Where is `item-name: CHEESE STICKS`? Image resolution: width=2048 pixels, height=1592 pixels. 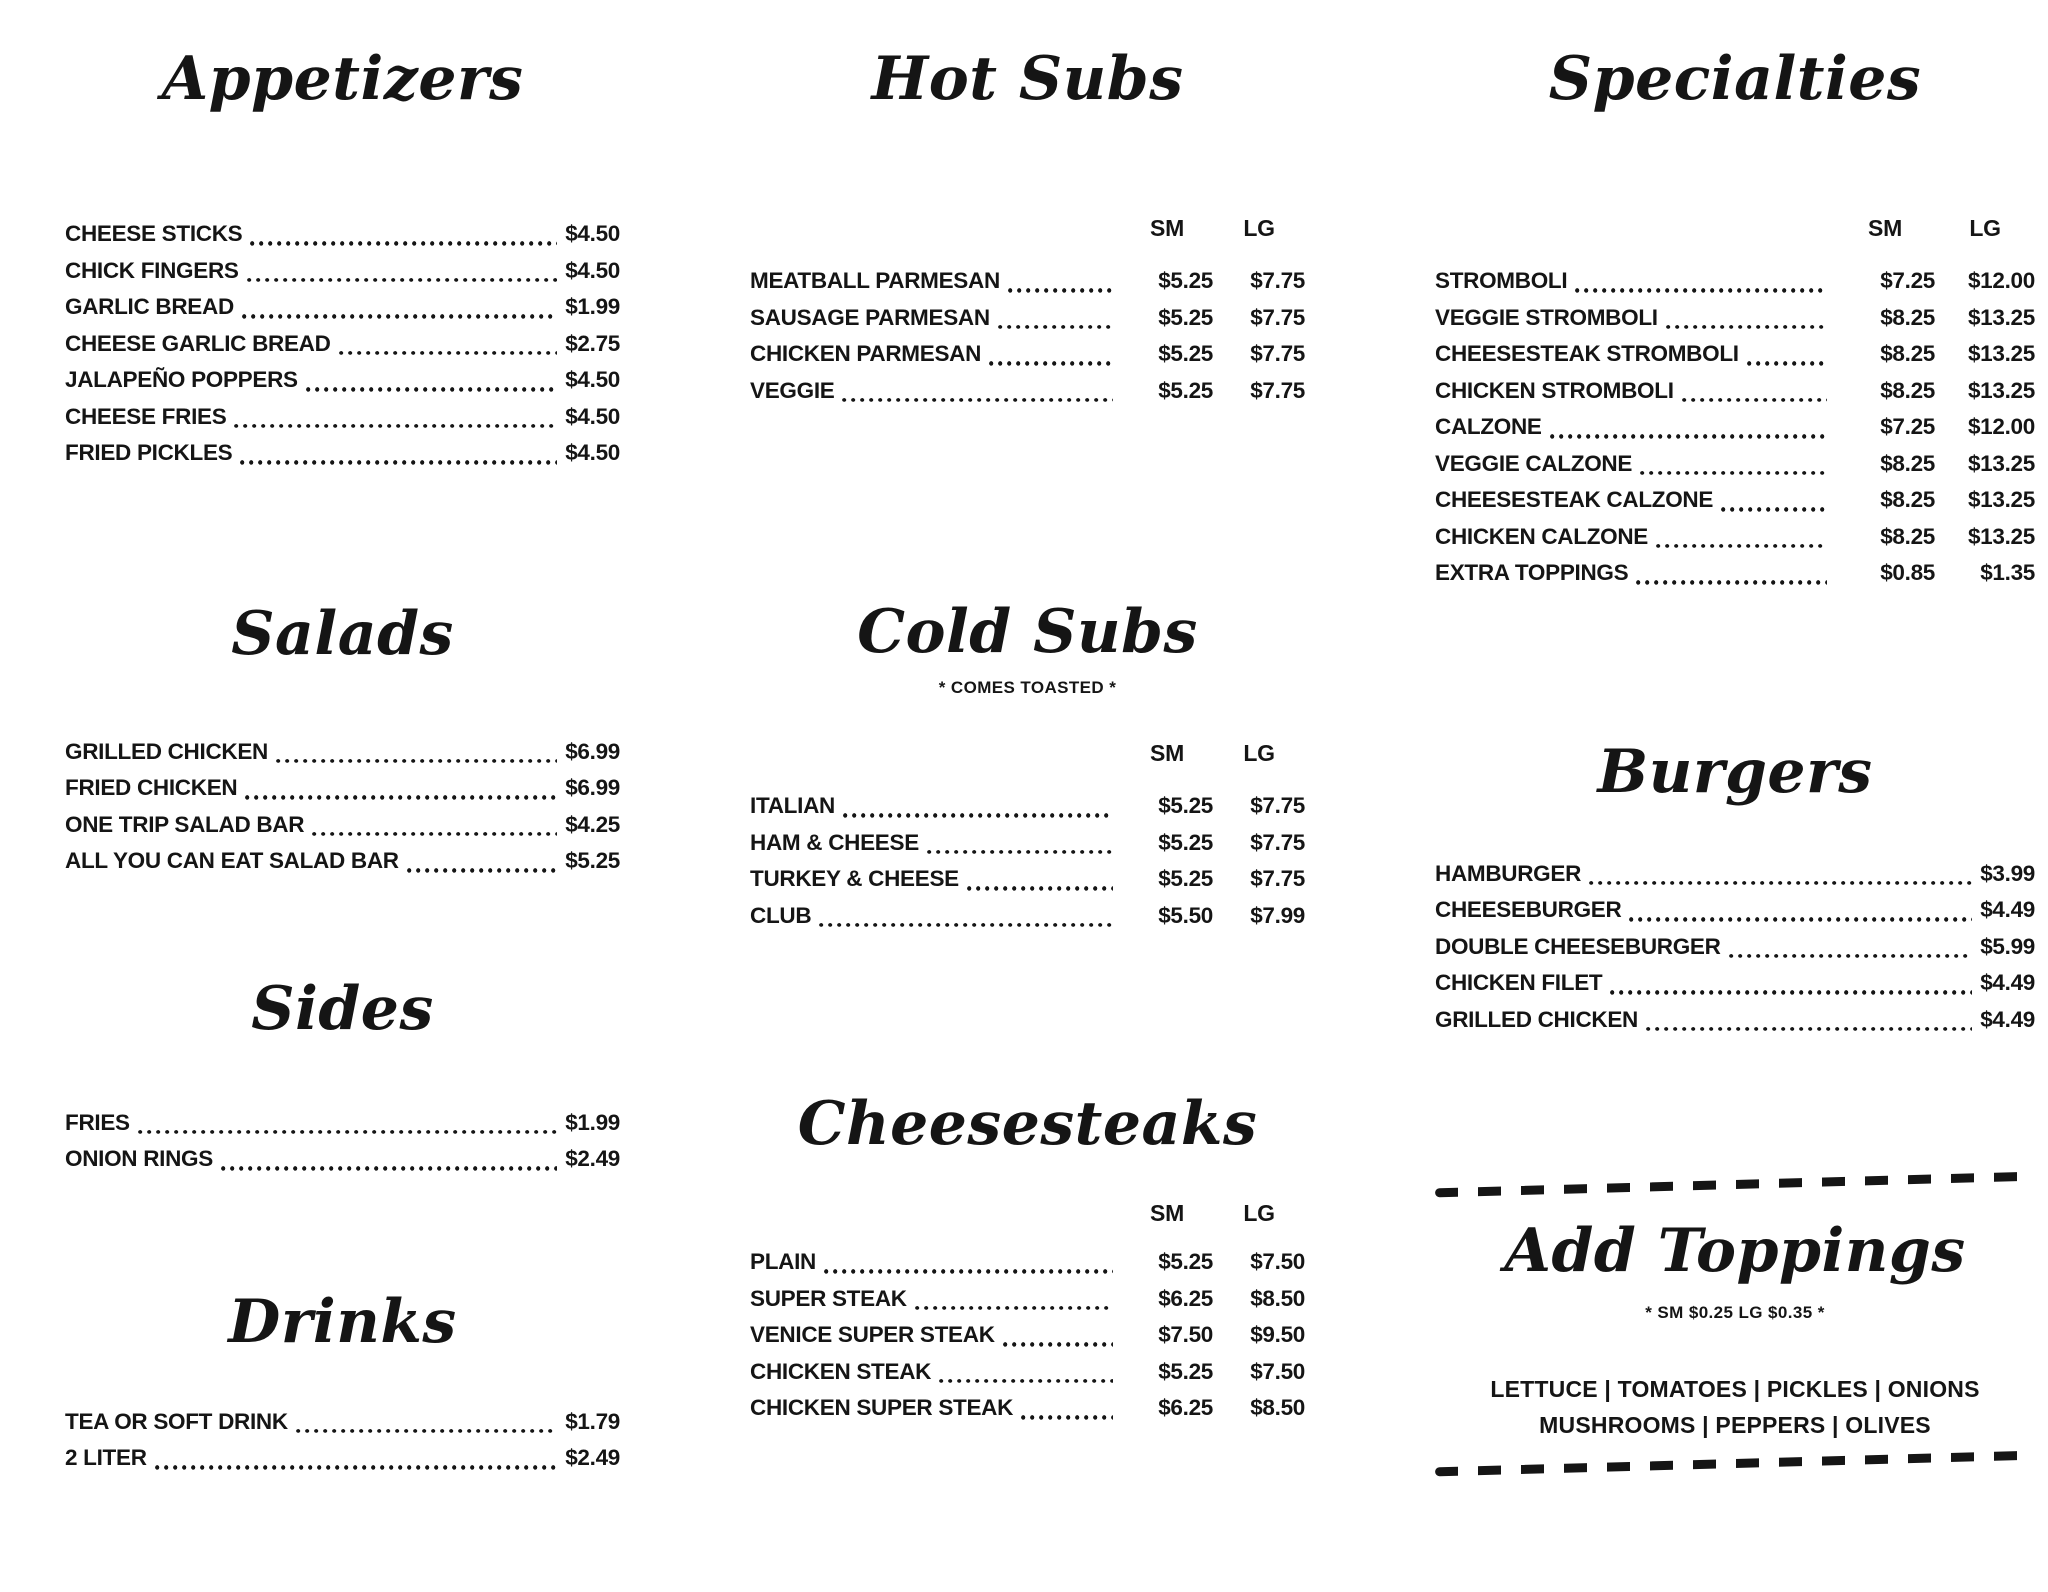
item-name: CHEESE STICKS is located at coordinates (154, 234).